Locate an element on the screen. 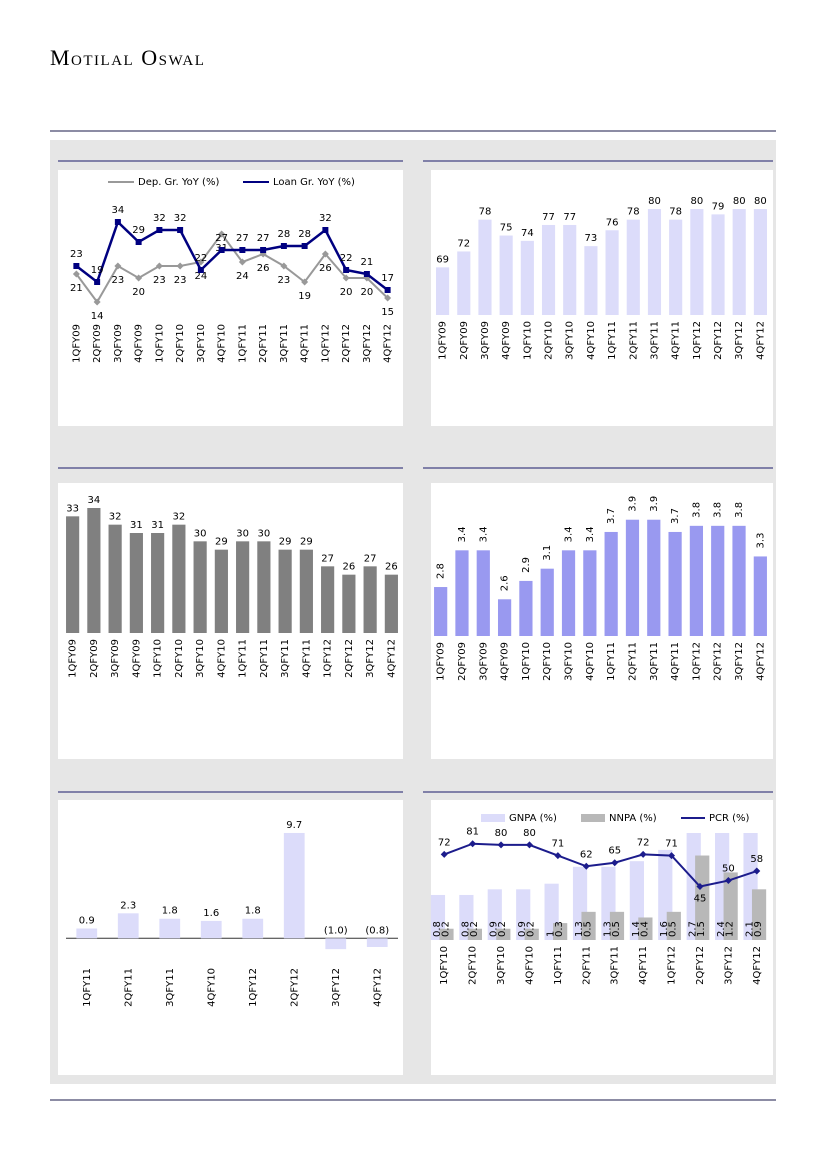  x-tick-label: 4QFY11 is located at coordinates (306, 658).